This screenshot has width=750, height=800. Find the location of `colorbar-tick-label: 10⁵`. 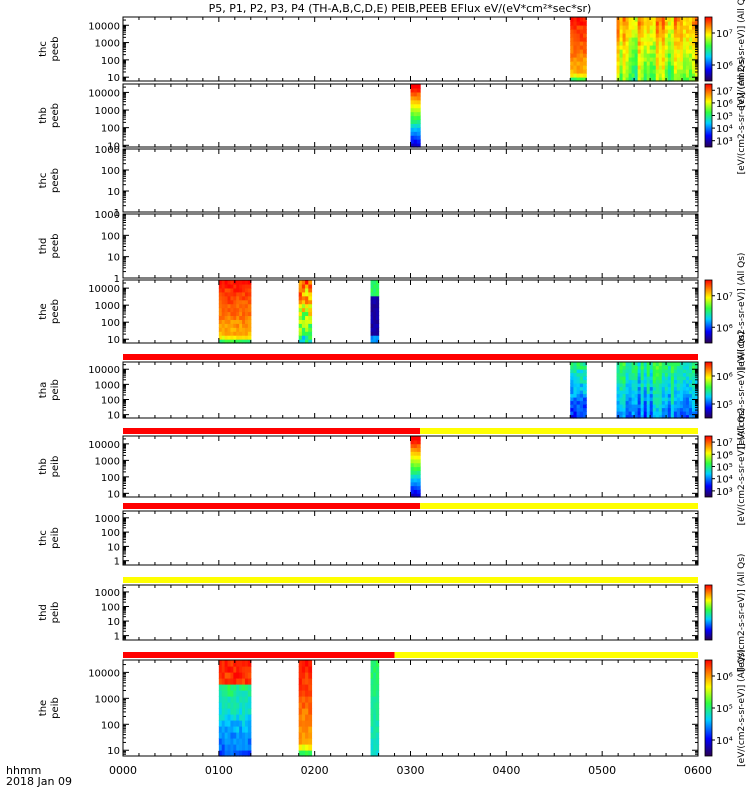

colorbar-tick-label: 10⁵ is located at coordinates (724, 709).